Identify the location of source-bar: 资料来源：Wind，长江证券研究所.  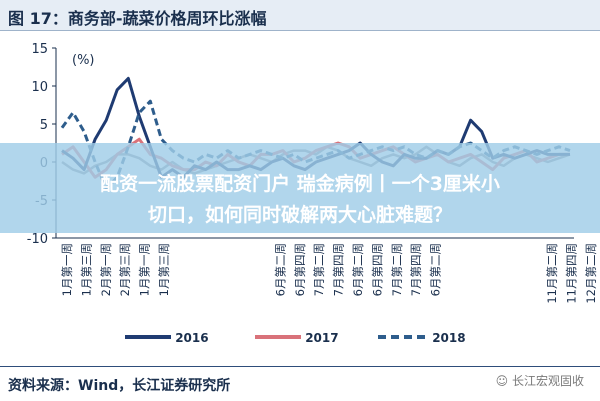
(300, 383).